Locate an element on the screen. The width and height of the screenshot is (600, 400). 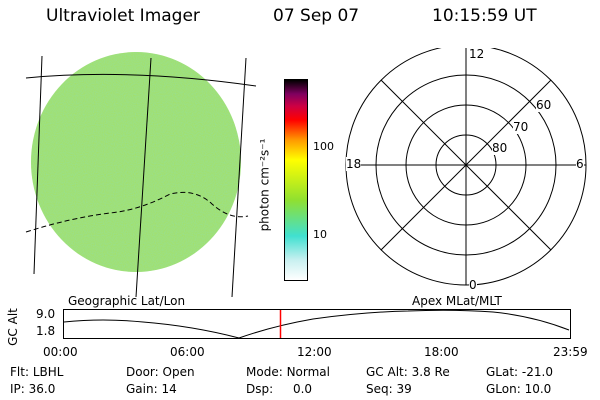
timeline-ytick-1-8: 1.8 is located at coordinates (46, 331).